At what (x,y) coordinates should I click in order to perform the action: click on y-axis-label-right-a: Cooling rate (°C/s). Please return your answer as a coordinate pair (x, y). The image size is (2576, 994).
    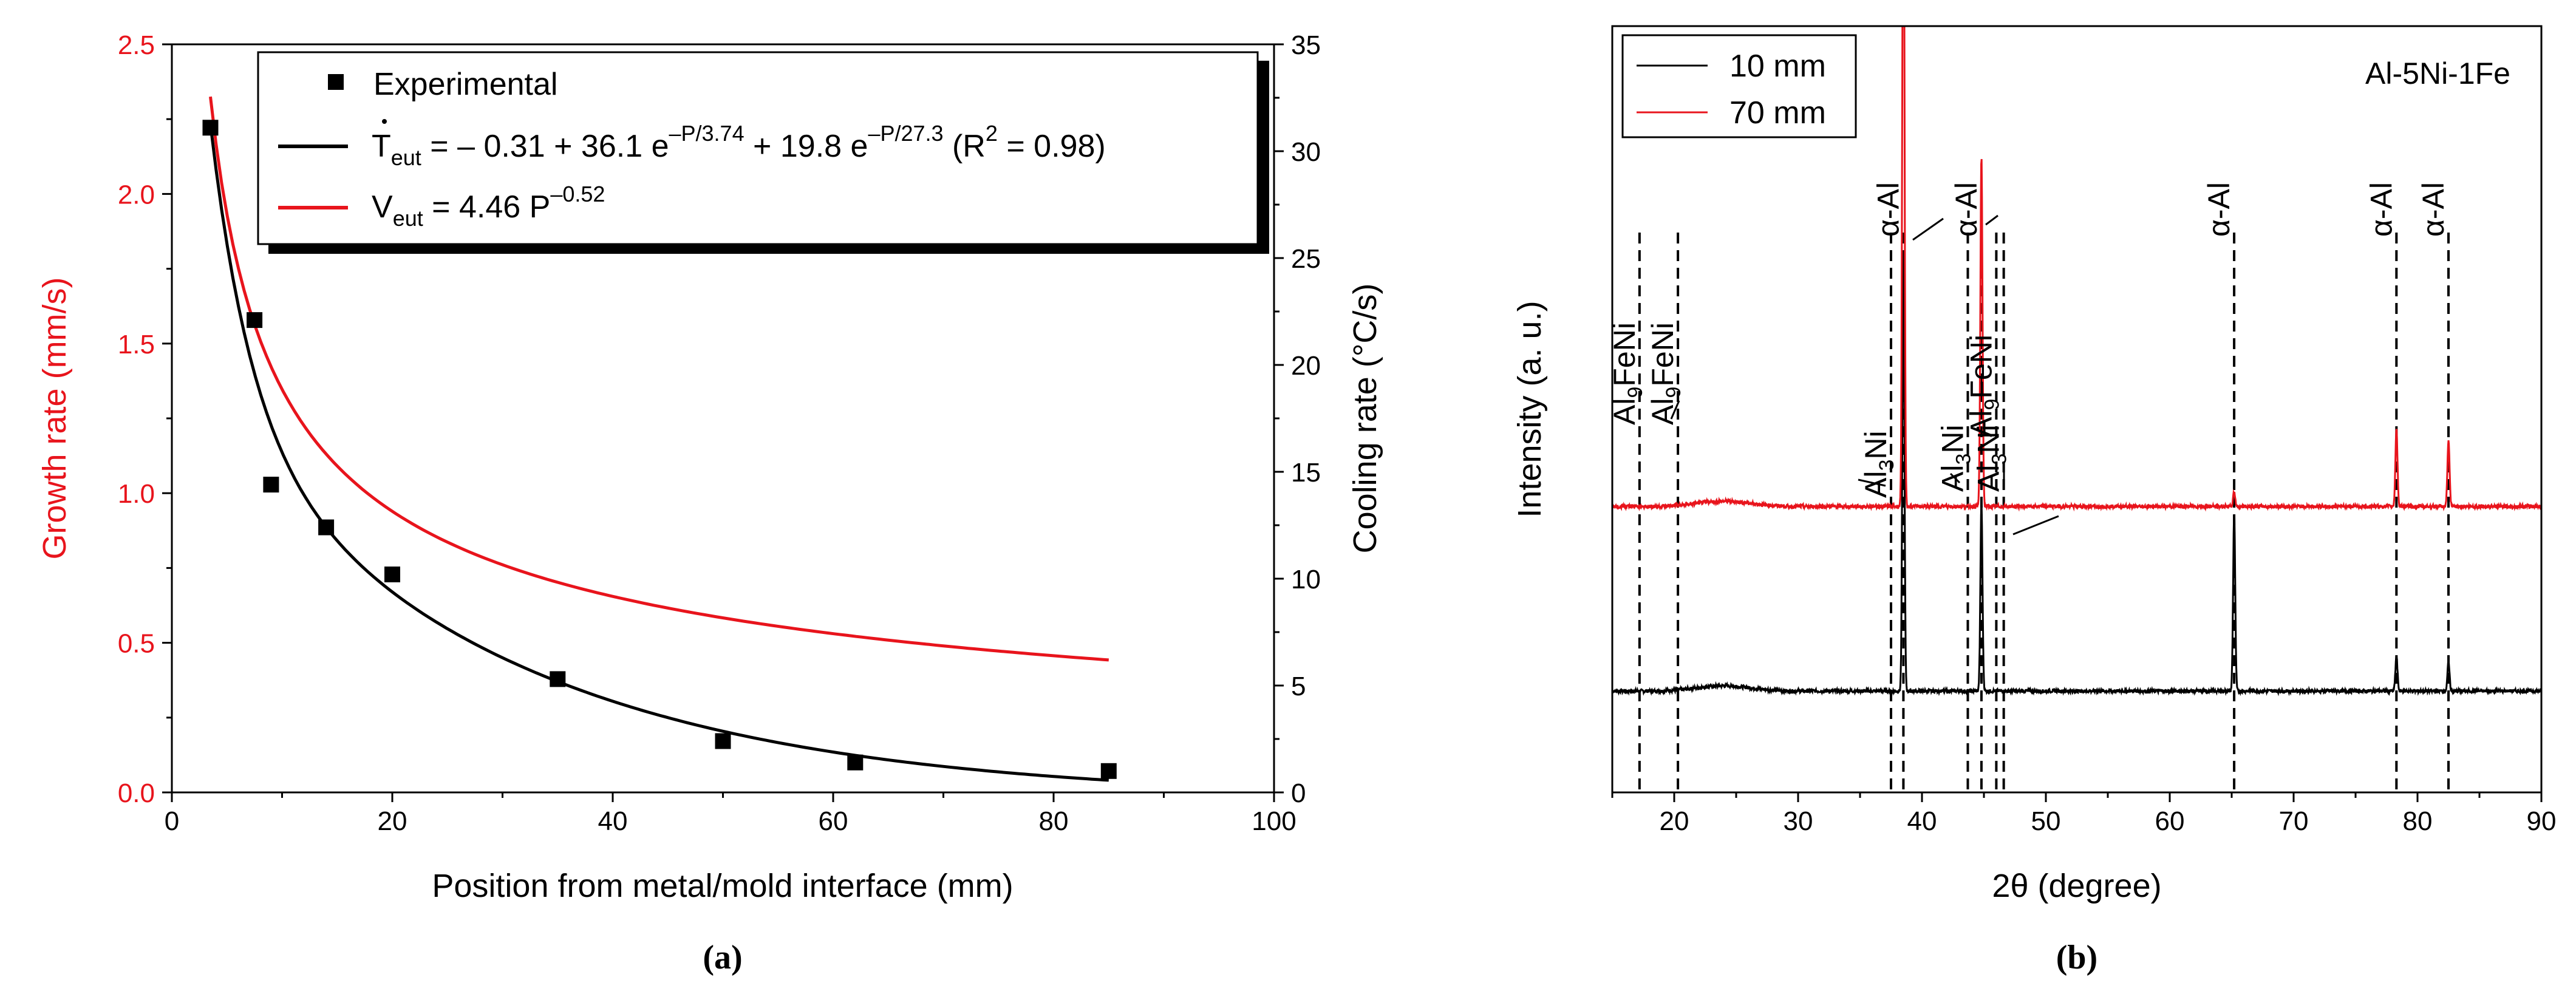
    Looking at the image, I should click on (1365, 419).